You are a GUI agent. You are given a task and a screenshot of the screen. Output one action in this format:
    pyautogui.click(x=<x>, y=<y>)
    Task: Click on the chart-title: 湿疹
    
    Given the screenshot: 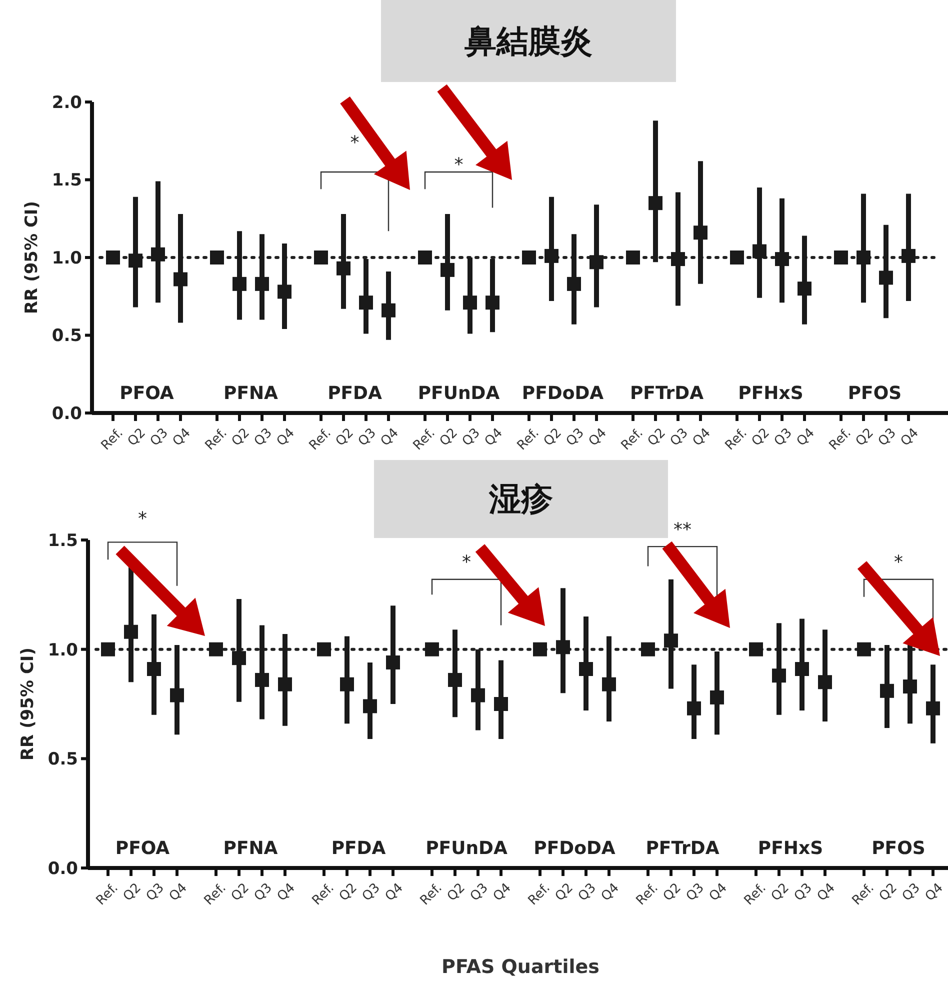 What is the action you would take?
    pyautogui.click(x=520, y=499)
    